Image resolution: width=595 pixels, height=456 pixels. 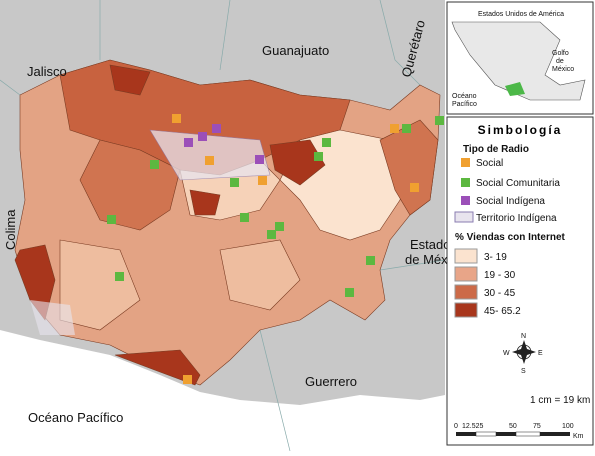 What do you see at coordinates (75, 417) in the screenshot?
I see `ocean-label: Océano Pacífico` at bounding box center [75, 417].